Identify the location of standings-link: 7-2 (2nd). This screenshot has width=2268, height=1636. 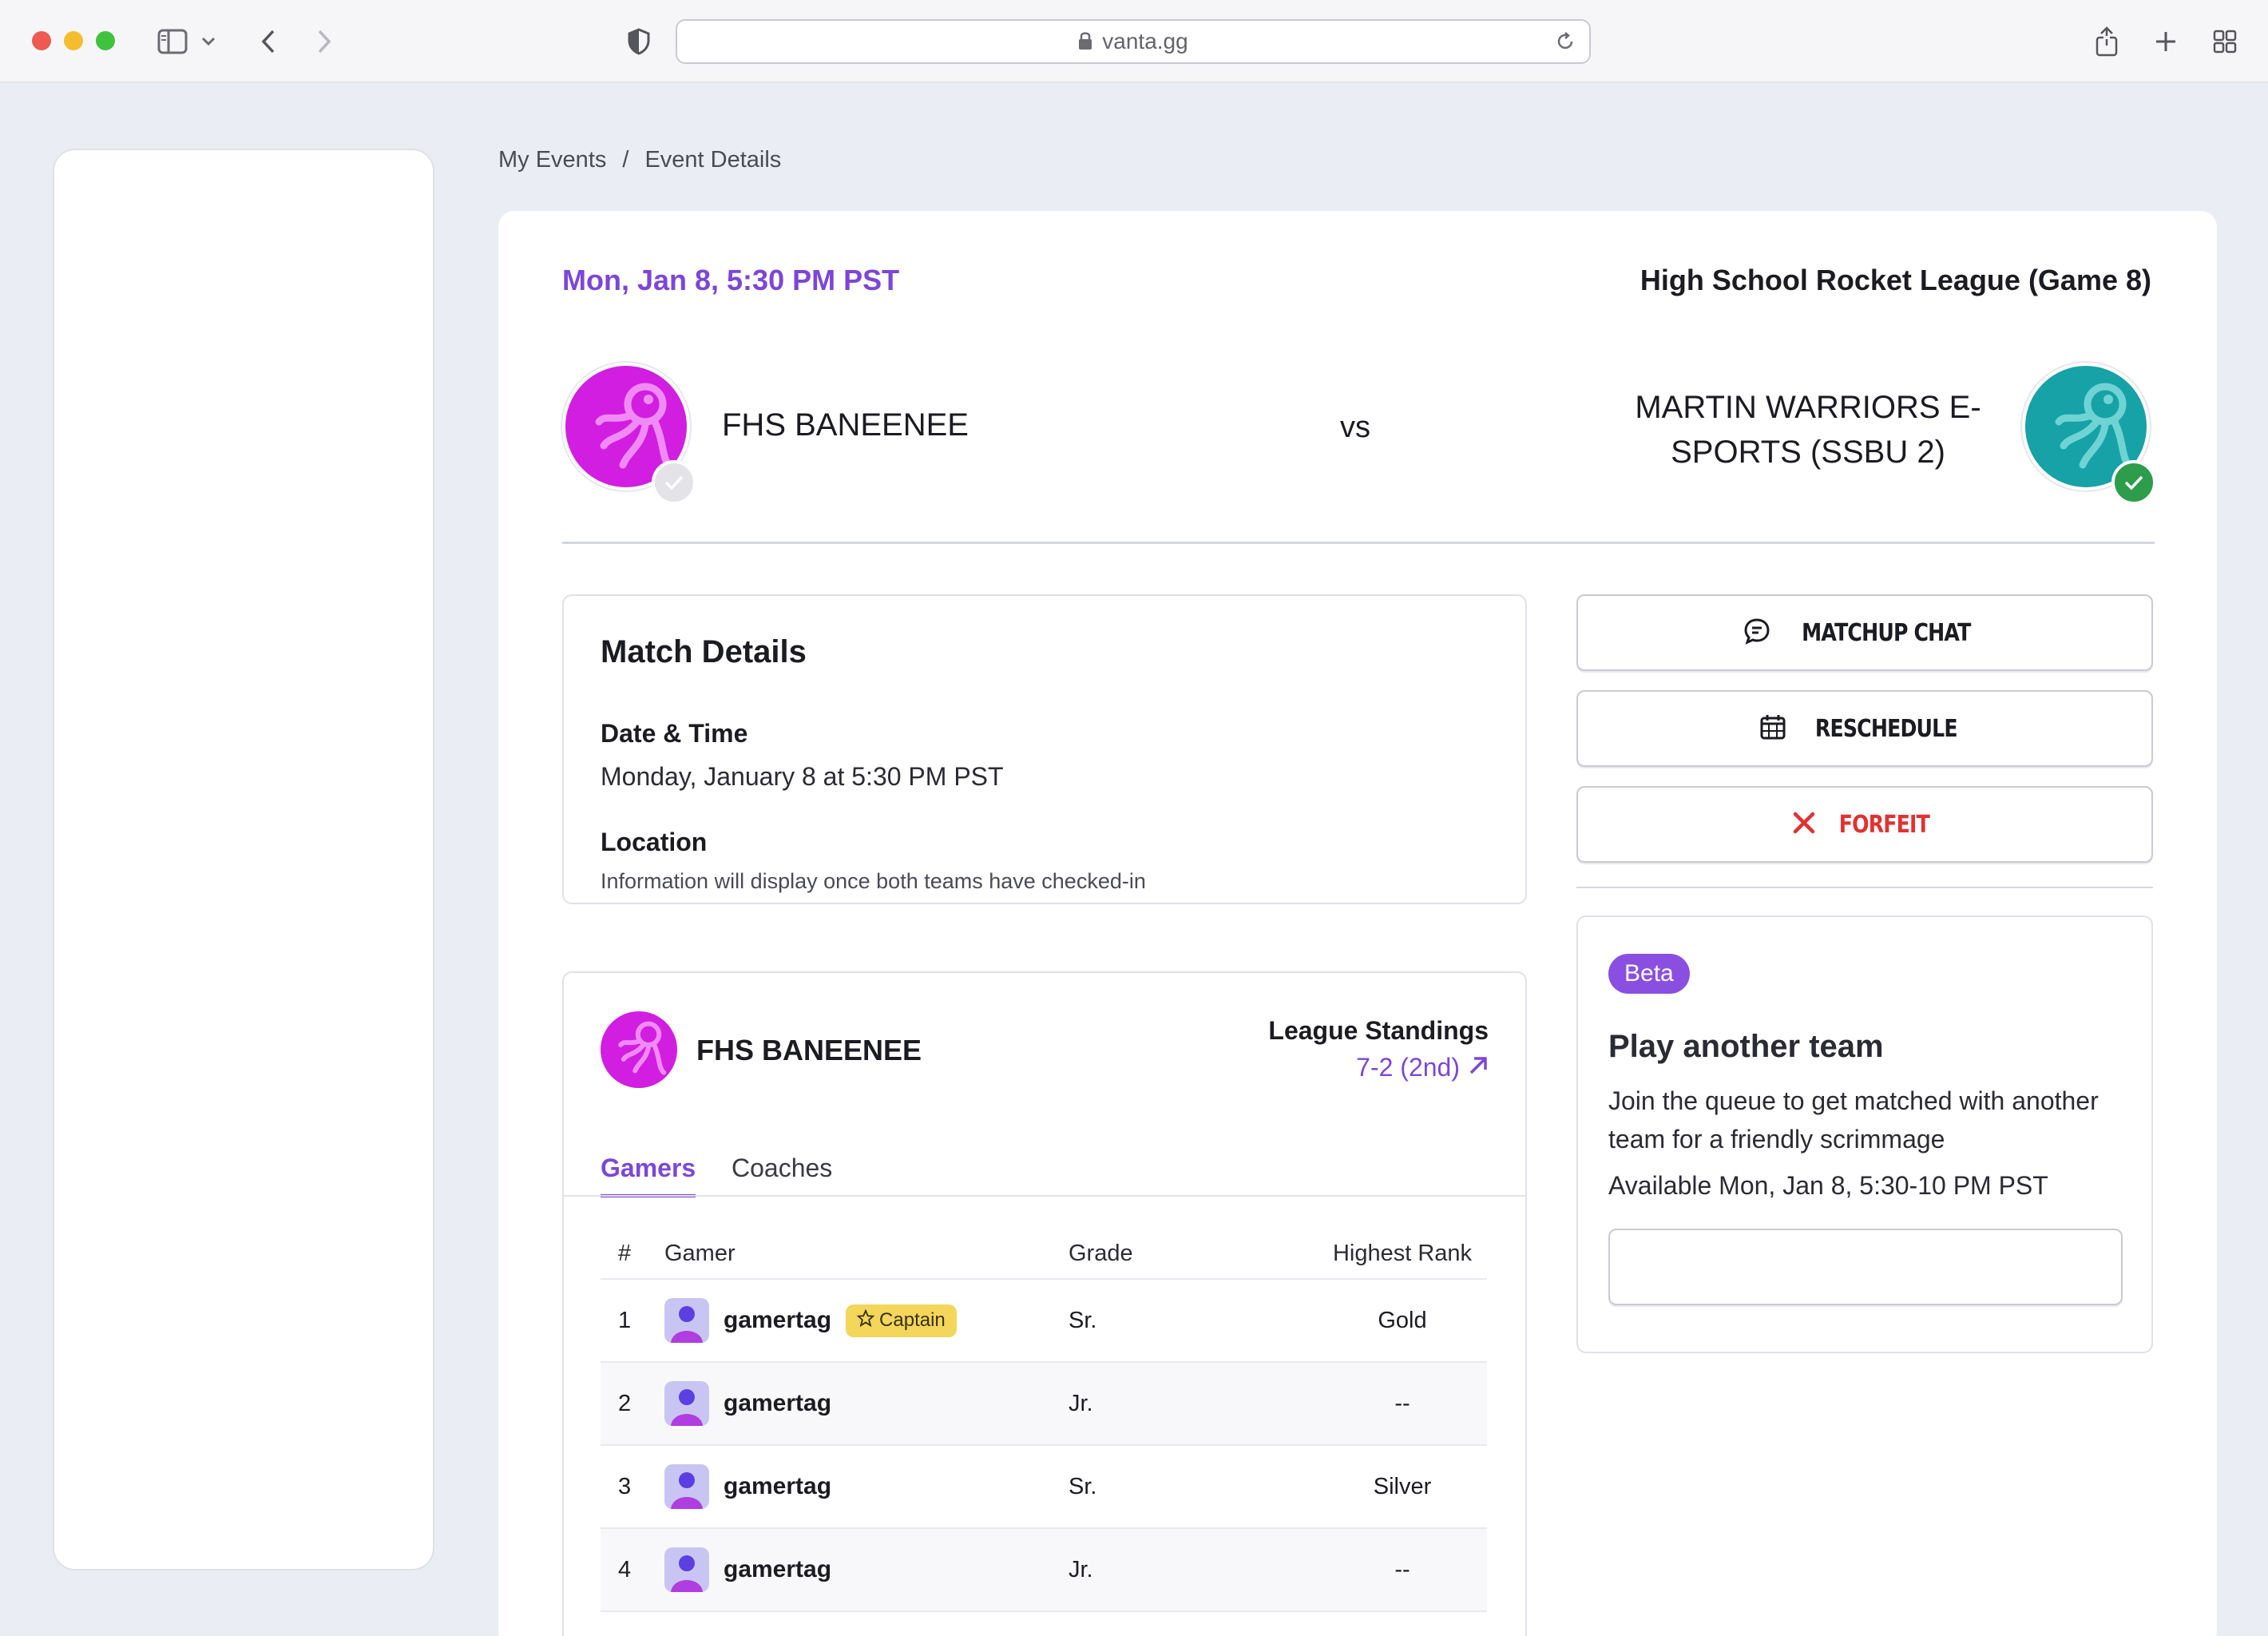
(1423, 1067).